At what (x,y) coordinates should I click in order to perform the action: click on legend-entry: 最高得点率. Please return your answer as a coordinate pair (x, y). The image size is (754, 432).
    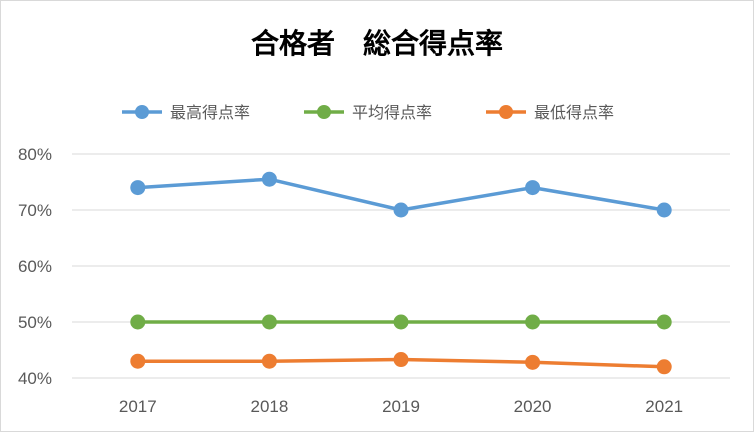
    Looking at the image, I should click on (186, 112).